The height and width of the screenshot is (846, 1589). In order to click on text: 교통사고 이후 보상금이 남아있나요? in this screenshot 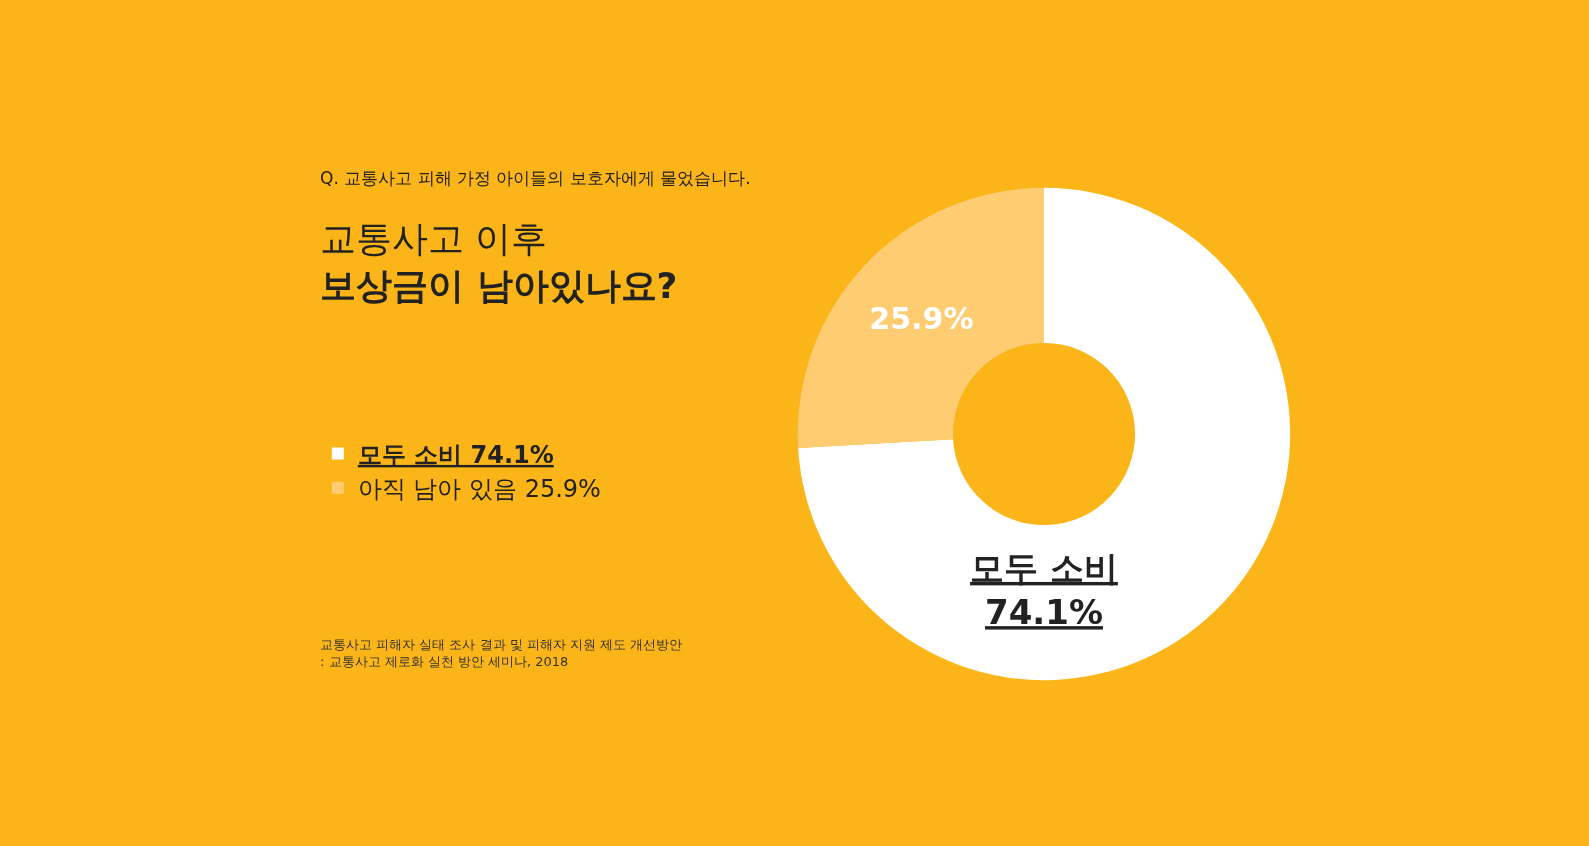, I will do `click(499, 262)`.